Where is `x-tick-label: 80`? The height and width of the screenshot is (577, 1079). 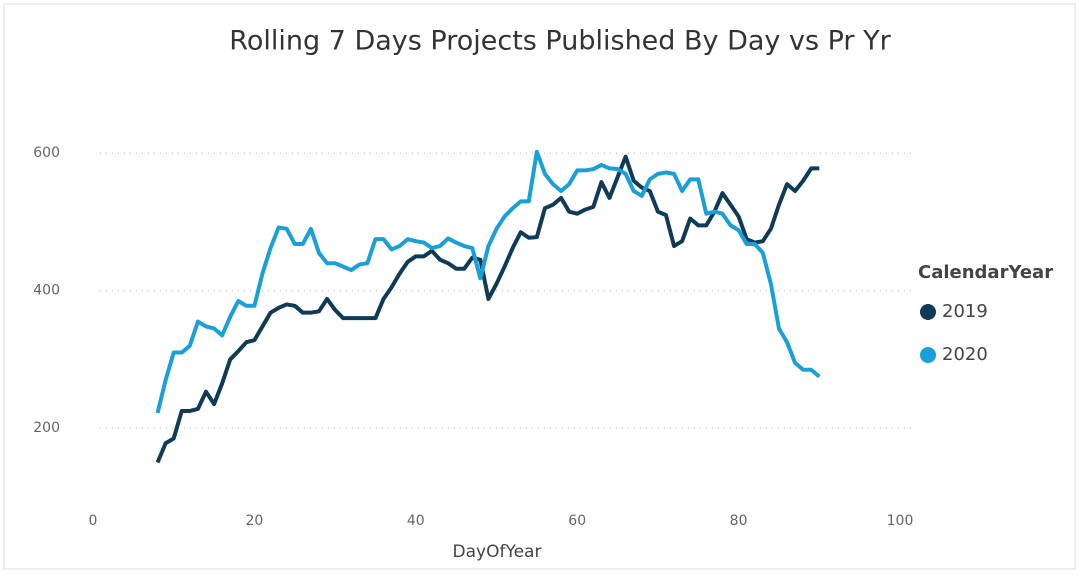 x-tick-label: 80 is located at coordinates (739, 521).